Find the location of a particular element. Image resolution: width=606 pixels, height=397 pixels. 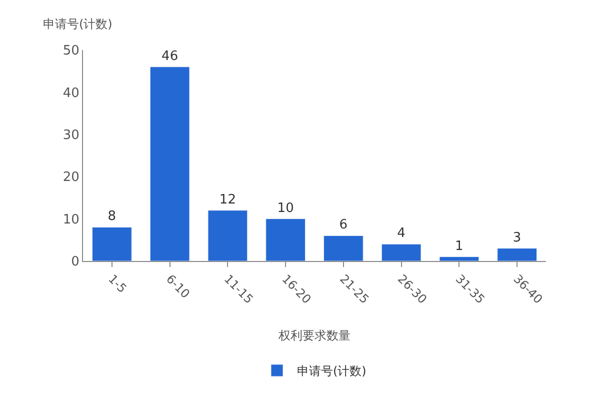

y-tick-label: 0 is located at coordinates (75, 262).